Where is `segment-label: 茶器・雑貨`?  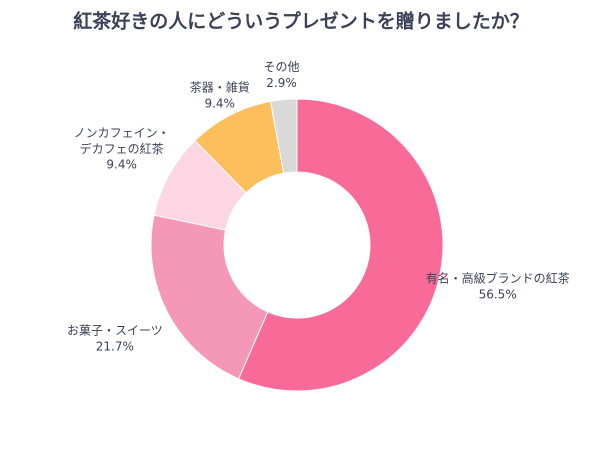
segment-label: 茶器・雑貨 is located at coordinates (220, 86).